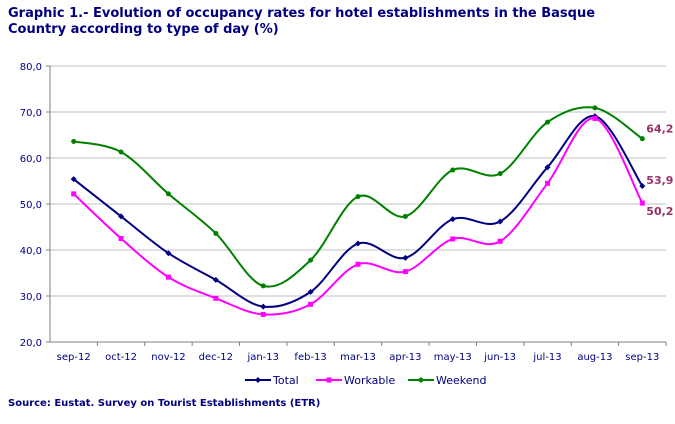 The height and width of the screenshot is (424, 675). Describe the element at coordinates (405, 357) in the screenshot. I see `x-tick-label: apr-13` at that location.